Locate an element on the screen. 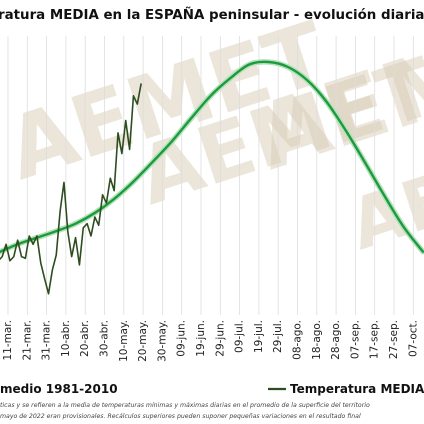 The height and width of the screenshot is (424, 424). x-tick-label: 29-jul. is located at coordinates (278, 336).